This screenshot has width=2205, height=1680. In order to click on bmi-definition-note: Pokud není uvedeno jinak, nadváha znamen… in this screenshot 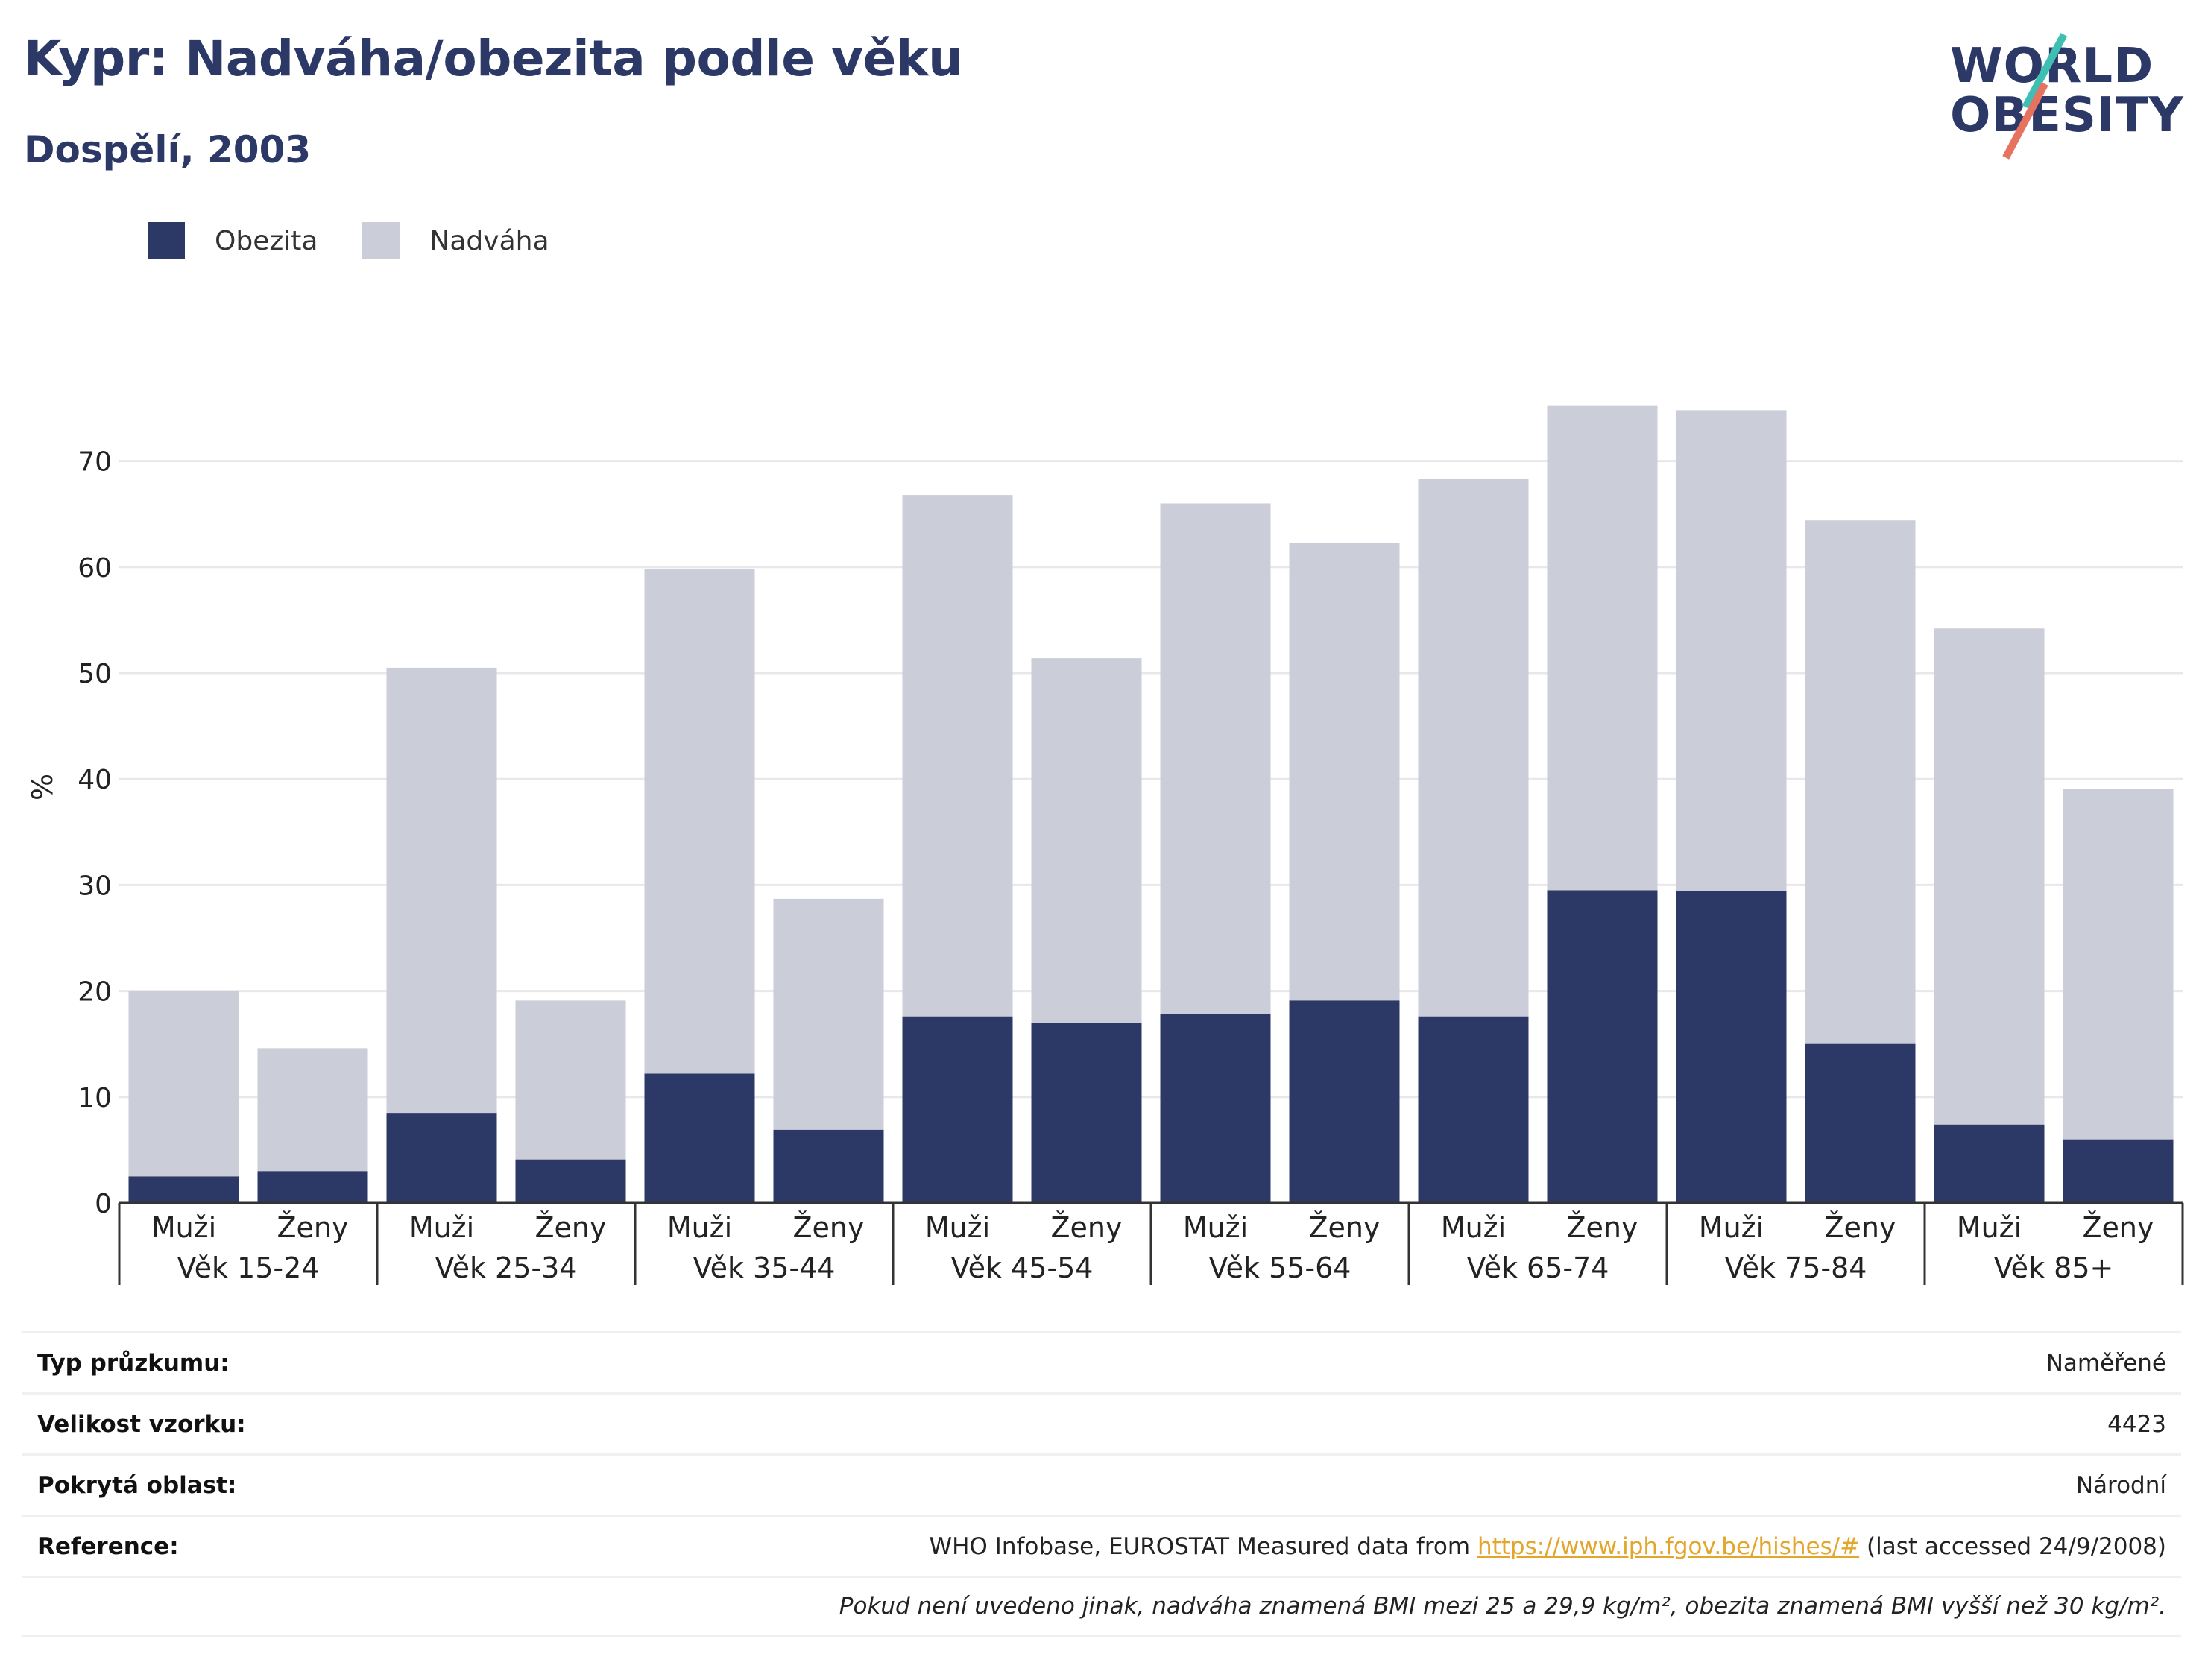, I will do `click(1101, 1606)`.